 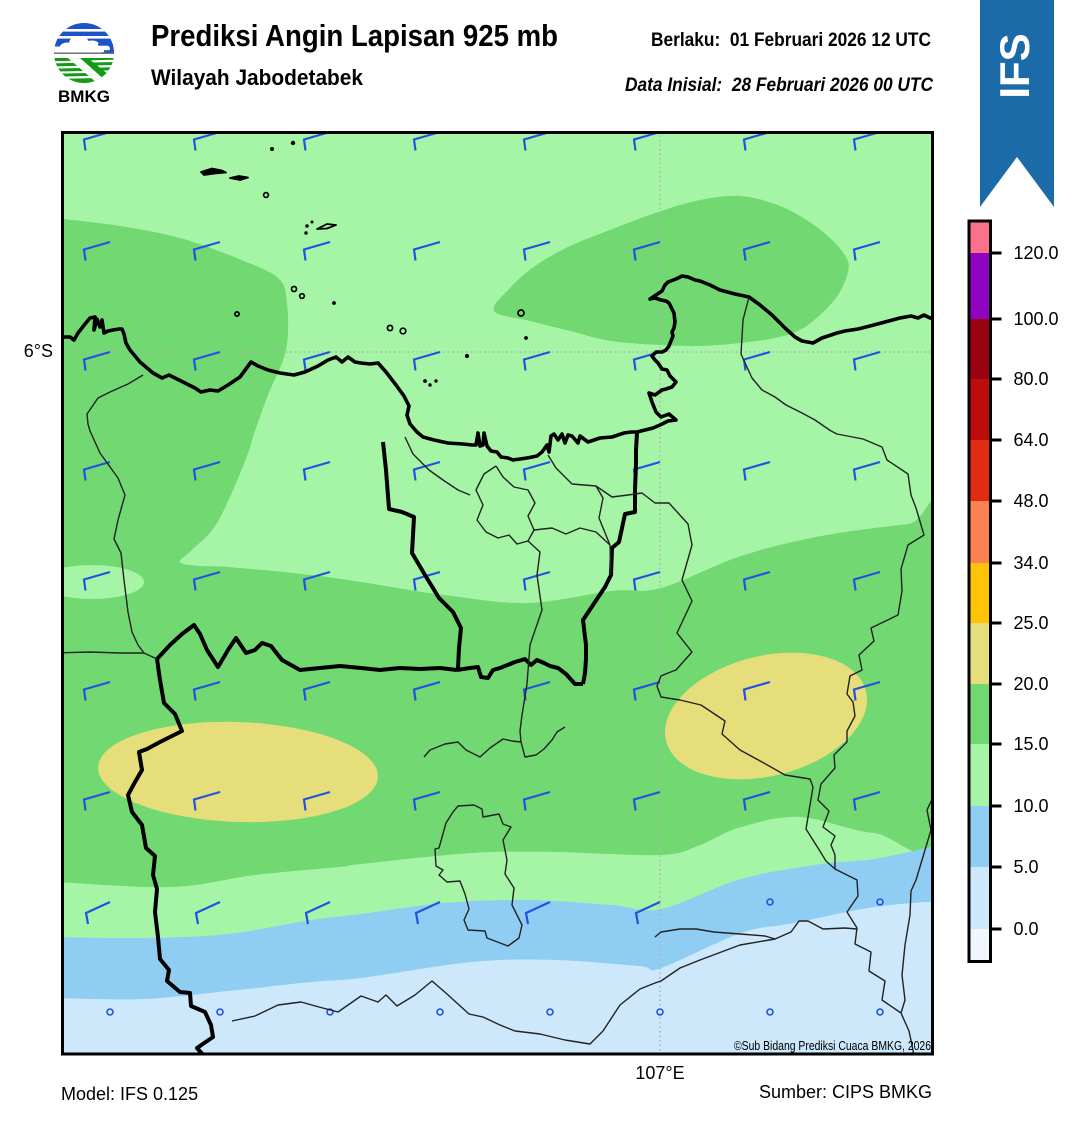 I want to click on svg-text: Sumber: CIPS BMKG, so click(x=845, y=1092).